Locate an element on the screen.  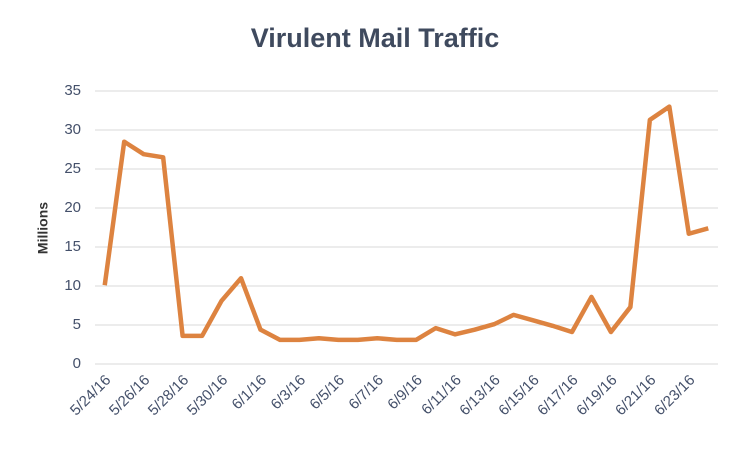
x-tick-label: 6/5/16 is located at coordinates (327, 393).